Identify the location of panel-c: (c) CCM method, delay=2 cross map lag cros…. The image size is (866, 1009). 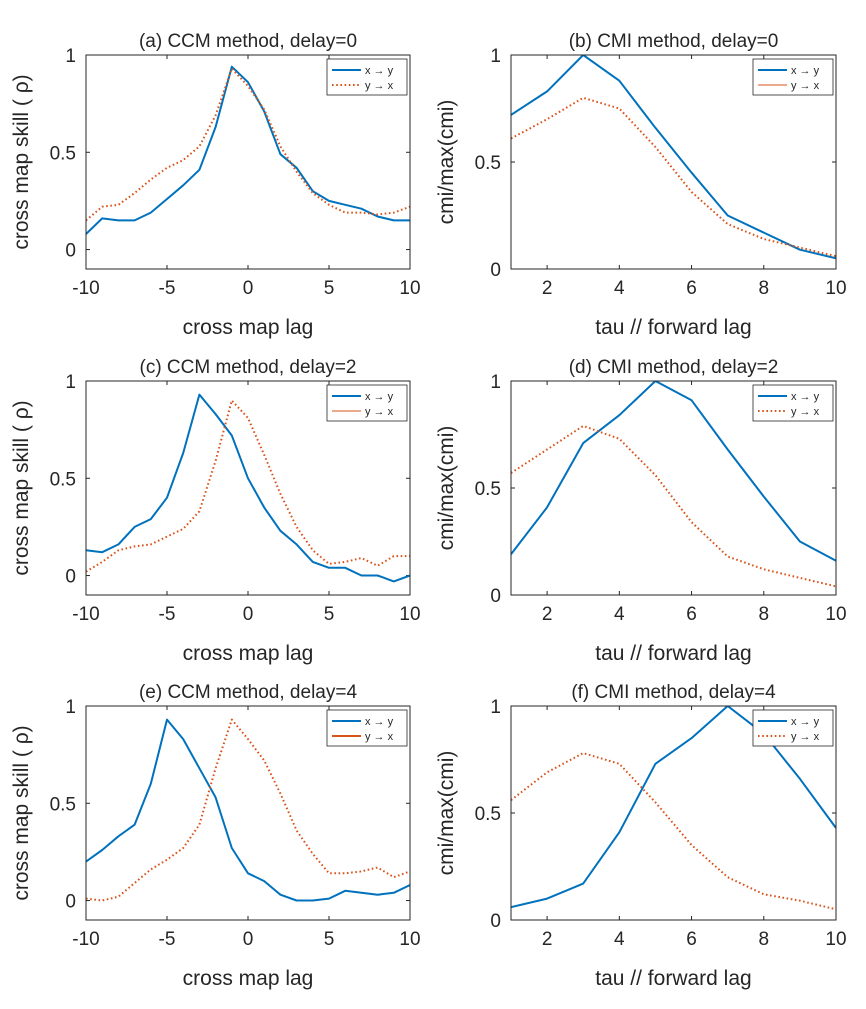
(215, 511).